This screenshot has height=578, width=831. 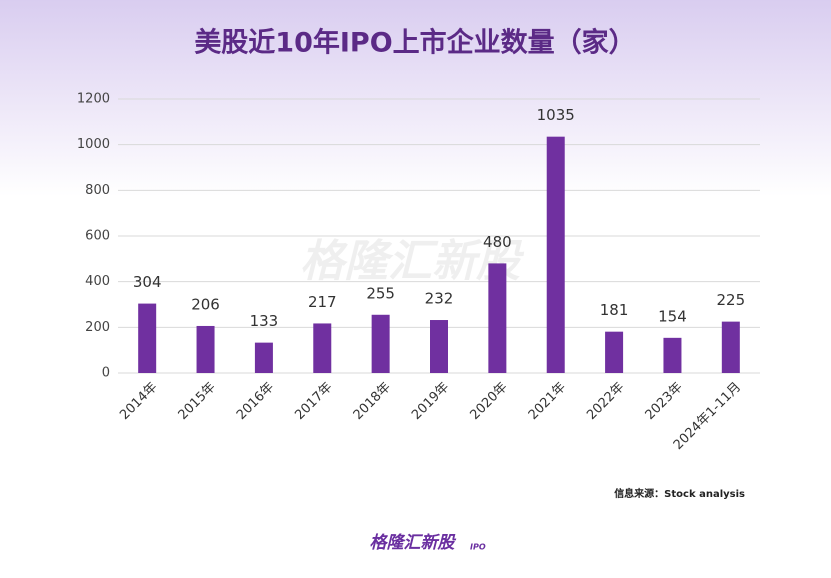 I want to click on chart-title: 美股近10年IPO上市企业数量（家）, so click(x=414, y=43).